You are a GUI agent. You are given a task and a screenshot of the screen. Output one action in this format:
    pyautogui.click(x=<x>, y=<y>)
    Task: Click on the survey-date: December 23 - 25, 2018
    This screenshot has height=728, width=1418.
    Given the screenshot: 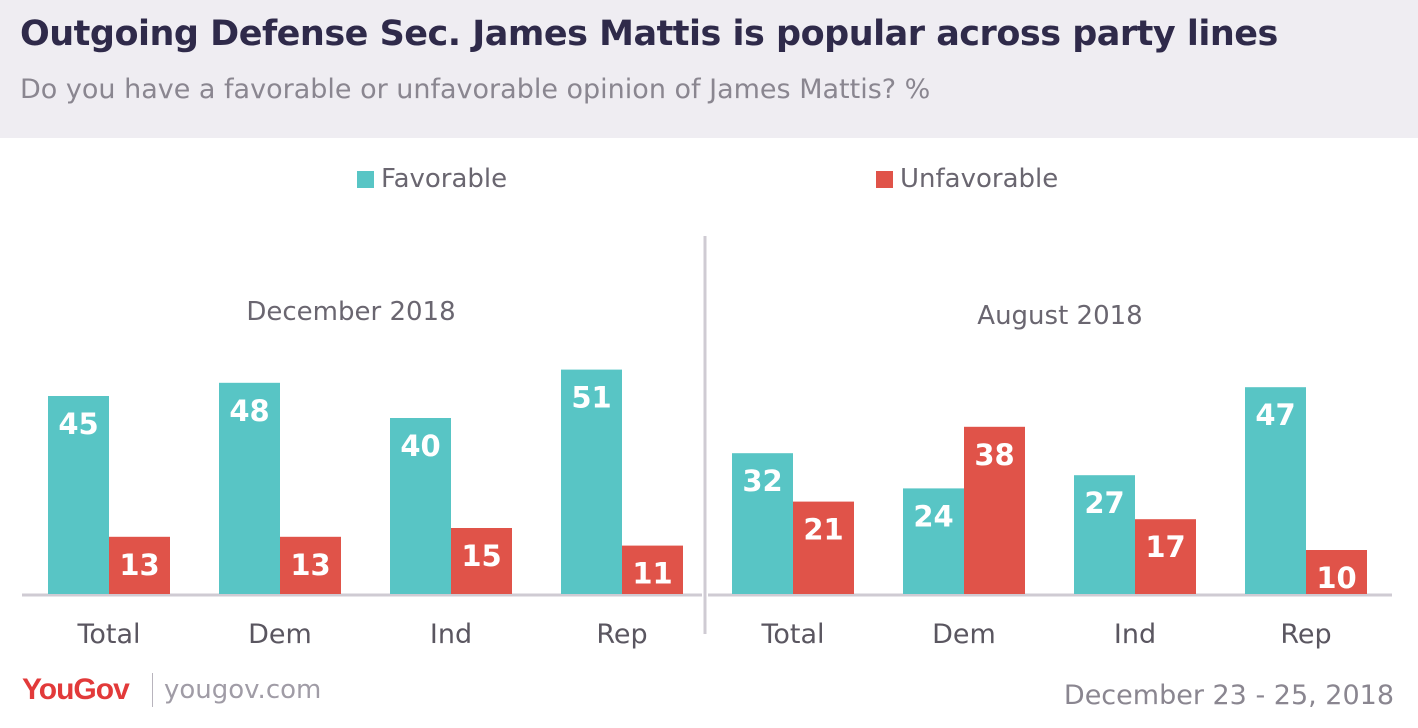 What is the action you would take?
    pyautogui.click(x=1228, y=695)
    